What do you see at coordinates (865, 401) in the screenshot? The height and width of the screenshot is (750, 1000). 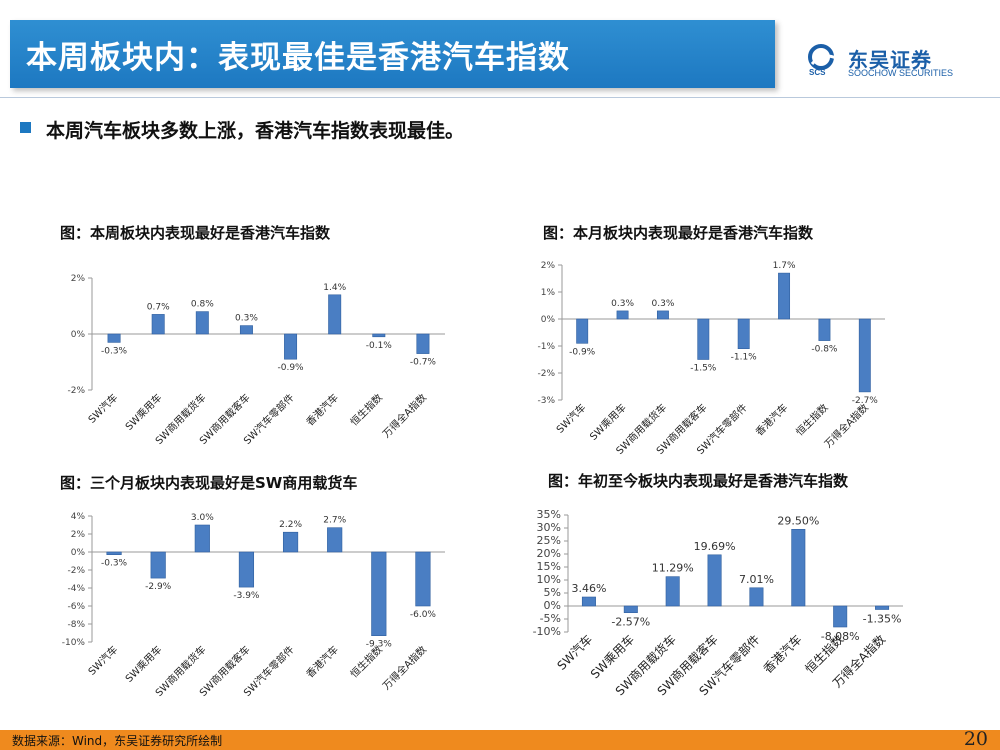 I see `data-label: -2.7%` at bounding box center [865, 401].